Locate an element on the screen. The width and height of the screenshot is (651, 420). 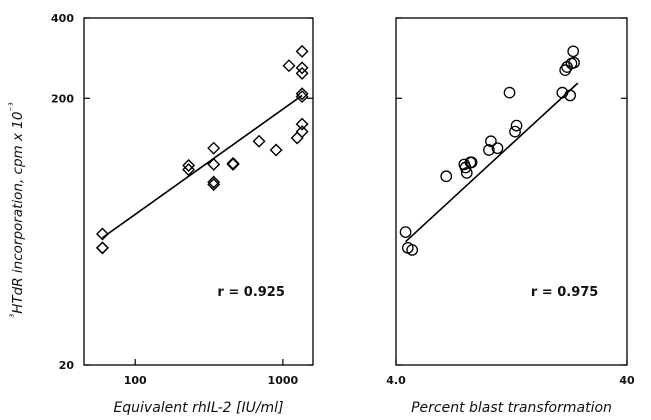
x-axis-label: Percent blast transformation is located at coordinates (511, 408).